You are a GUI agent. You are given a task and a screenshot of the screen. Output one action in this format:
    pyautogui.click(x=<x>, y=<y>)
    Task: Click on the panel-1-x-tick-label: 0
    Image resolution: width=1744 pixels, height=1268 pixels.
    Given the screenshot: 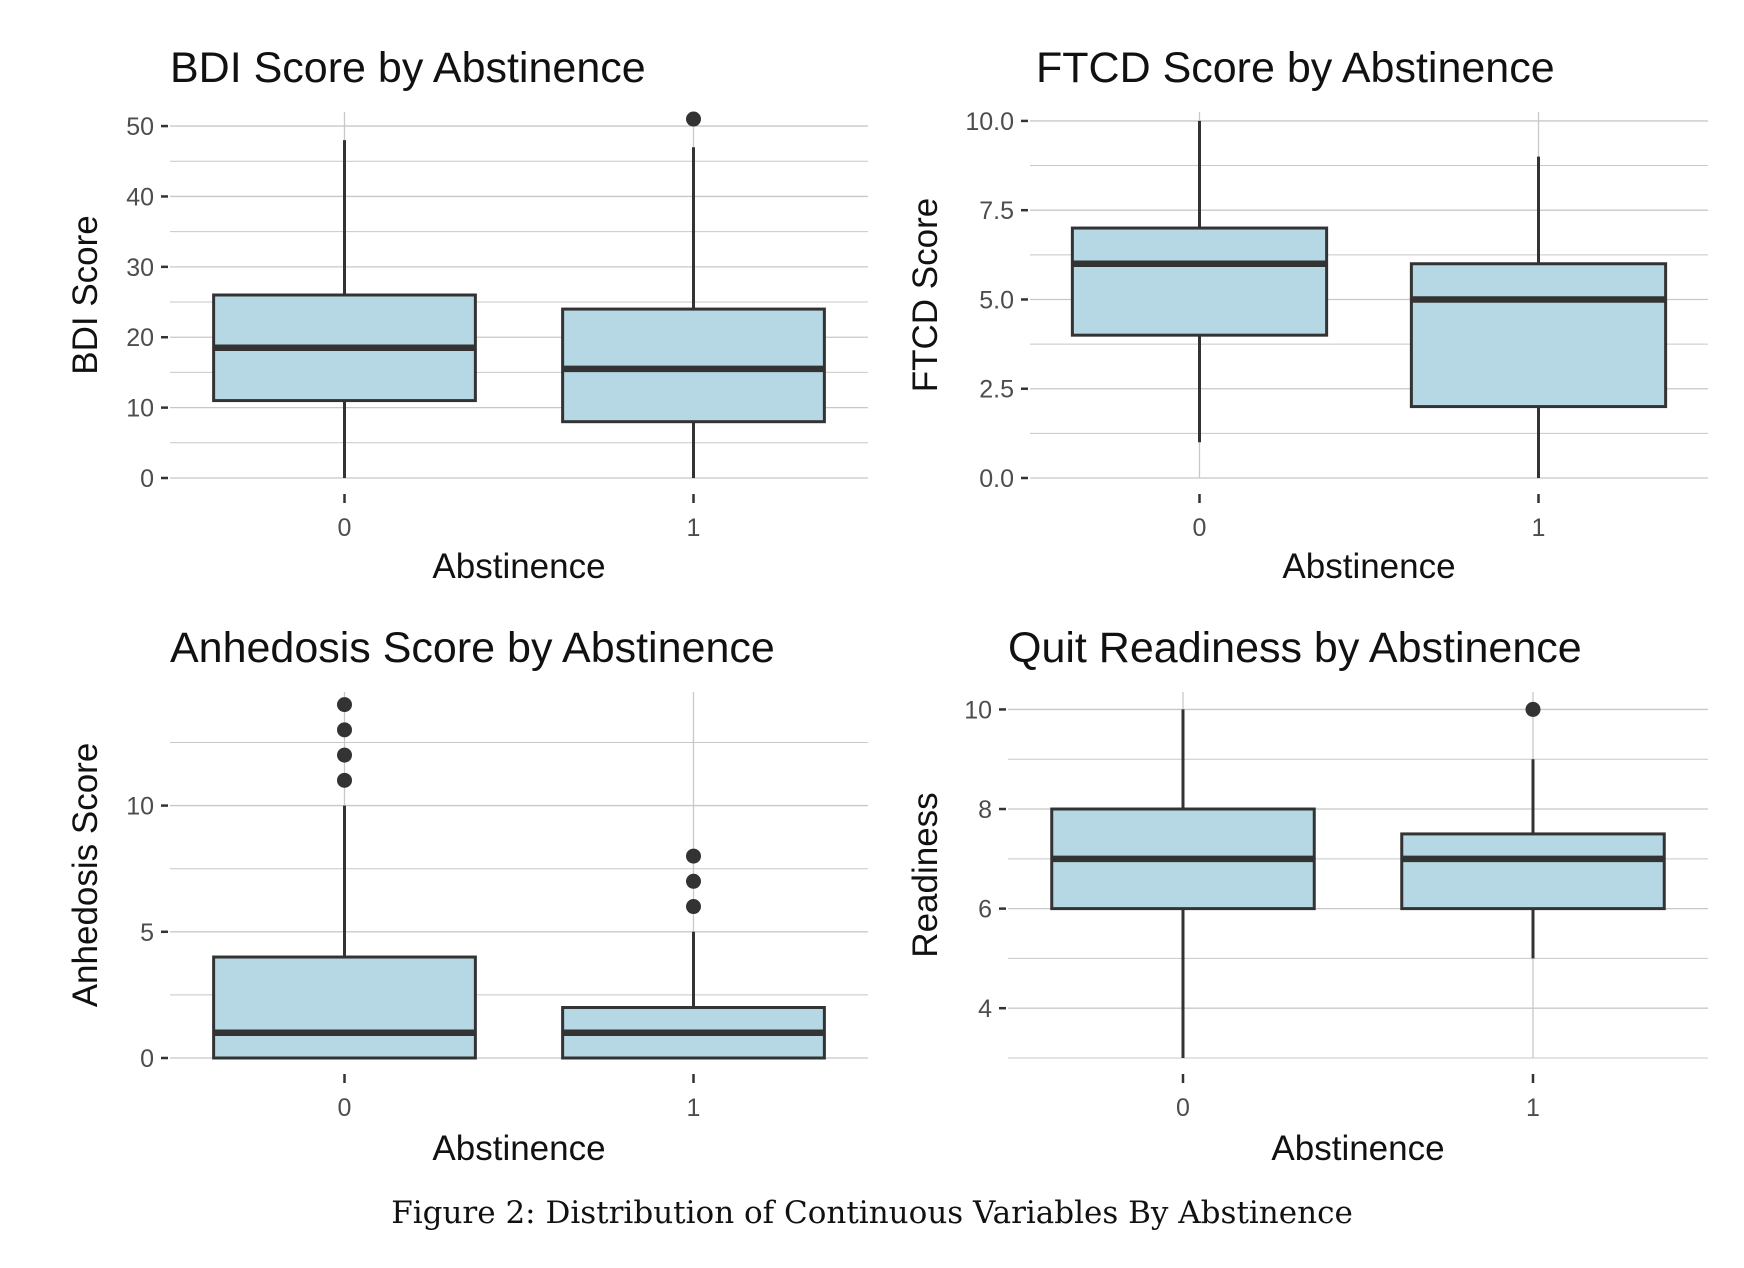 What is the action you would take?
    pyautogui.click(x=345, y=528)
    